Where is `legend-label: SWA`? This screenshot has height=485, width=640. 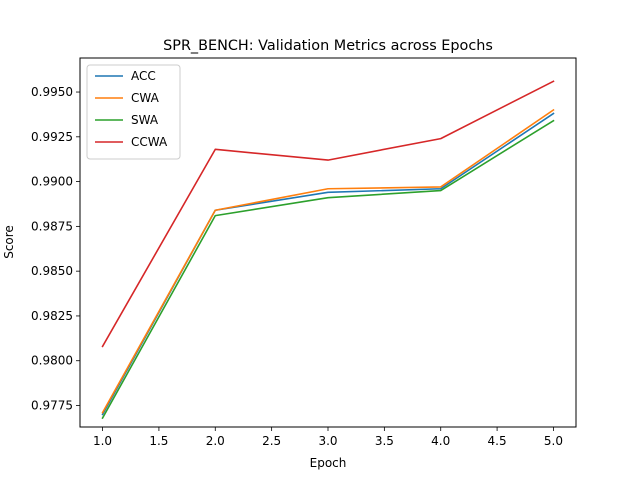
legend-label: SWA is located at coordinates (145, 120).